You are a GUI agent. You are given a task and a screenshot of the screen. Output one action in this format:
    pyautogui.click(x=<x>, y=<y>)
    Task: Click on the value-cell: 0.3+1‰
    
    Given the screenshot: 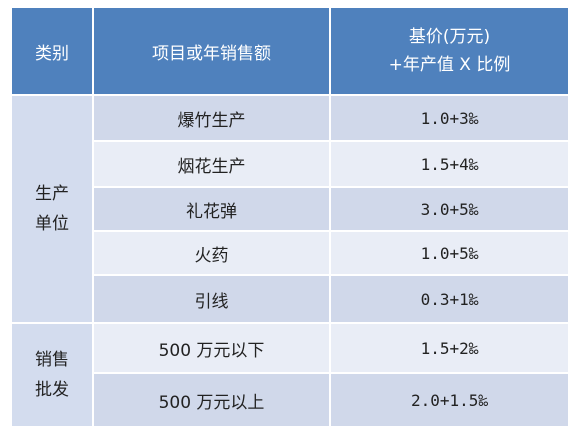 What is the action you would take?
    pyautogui.click(x=449, y=299)
    